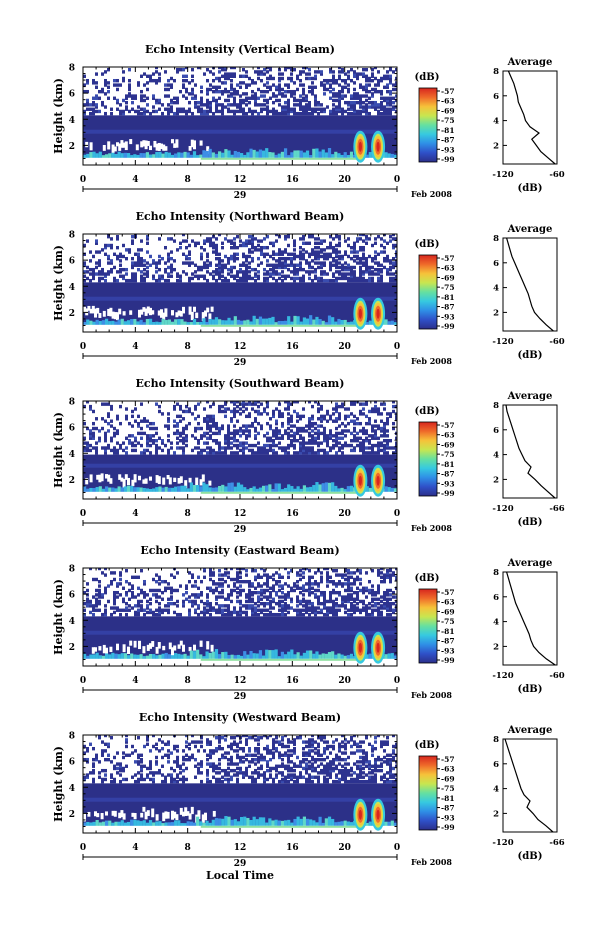 This screenshot has height=929, width=612. What do you see at coordinates (58, 283) in the screenshot?
I see `y-axis-label: Height (km)` at bounding box center [58, 283].